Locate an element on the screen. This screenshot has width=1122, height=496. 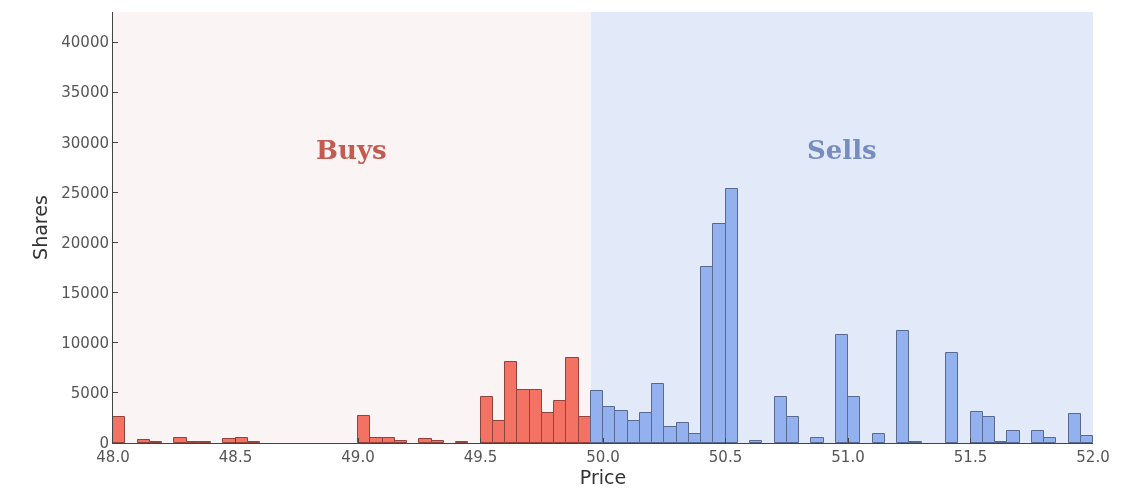
x-tick-label: 49.0 is located at coordinates (358, 457).